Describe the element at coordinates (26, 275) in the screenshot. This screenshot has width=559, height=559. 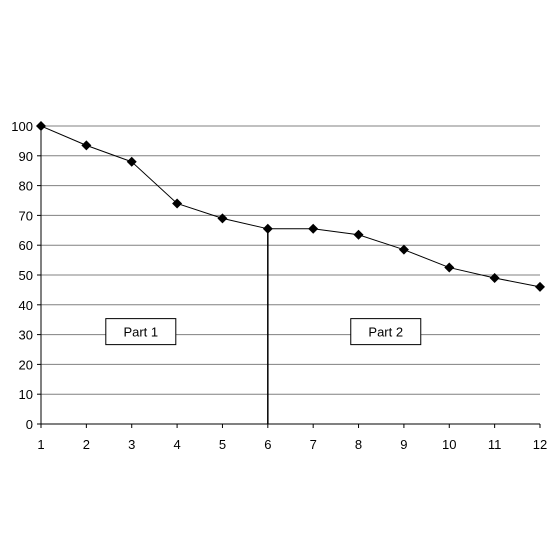
I see `y-tick-label: 50` at that location.